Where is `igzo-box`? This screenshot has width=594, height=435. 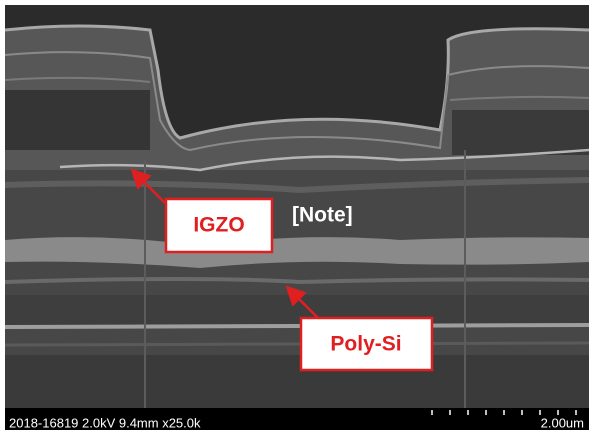 igzo-box is located at coordinates (219, 225).